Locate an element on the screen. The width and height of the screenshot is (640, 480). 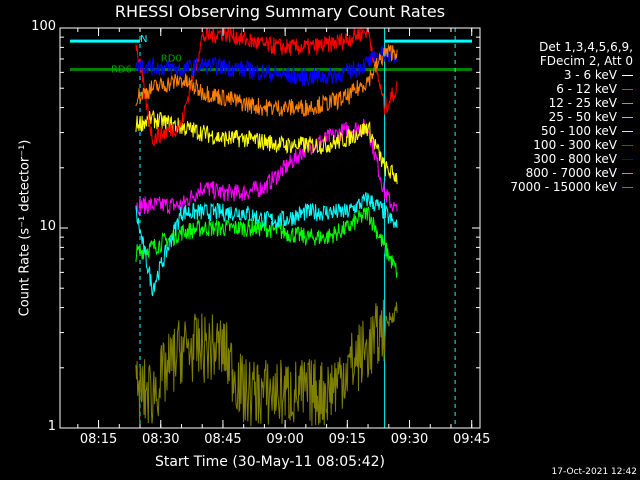
legend-item: 7000 - 15000 keV is located at coordinates (571, 187).